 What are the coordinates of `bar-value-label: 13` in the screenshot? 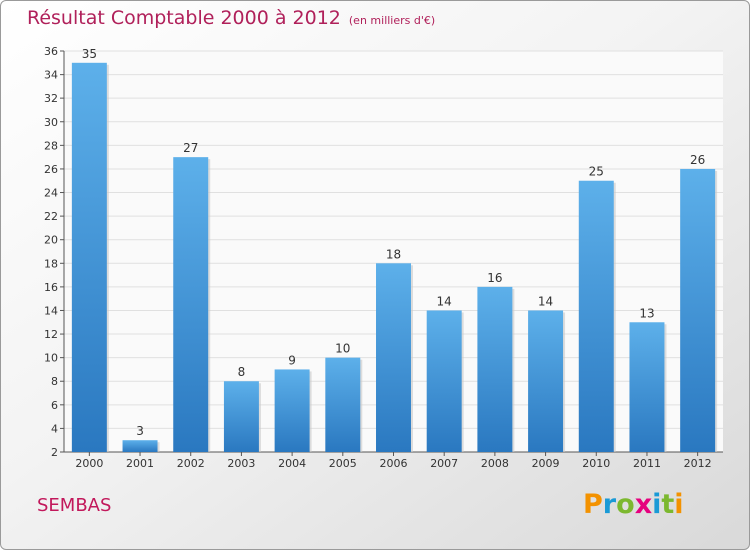 It's located at (646, 313).